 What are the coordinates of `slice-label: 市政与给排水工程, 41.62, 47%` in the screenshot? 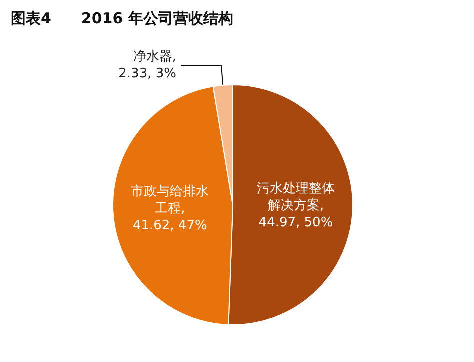 It's located at (170, 209).